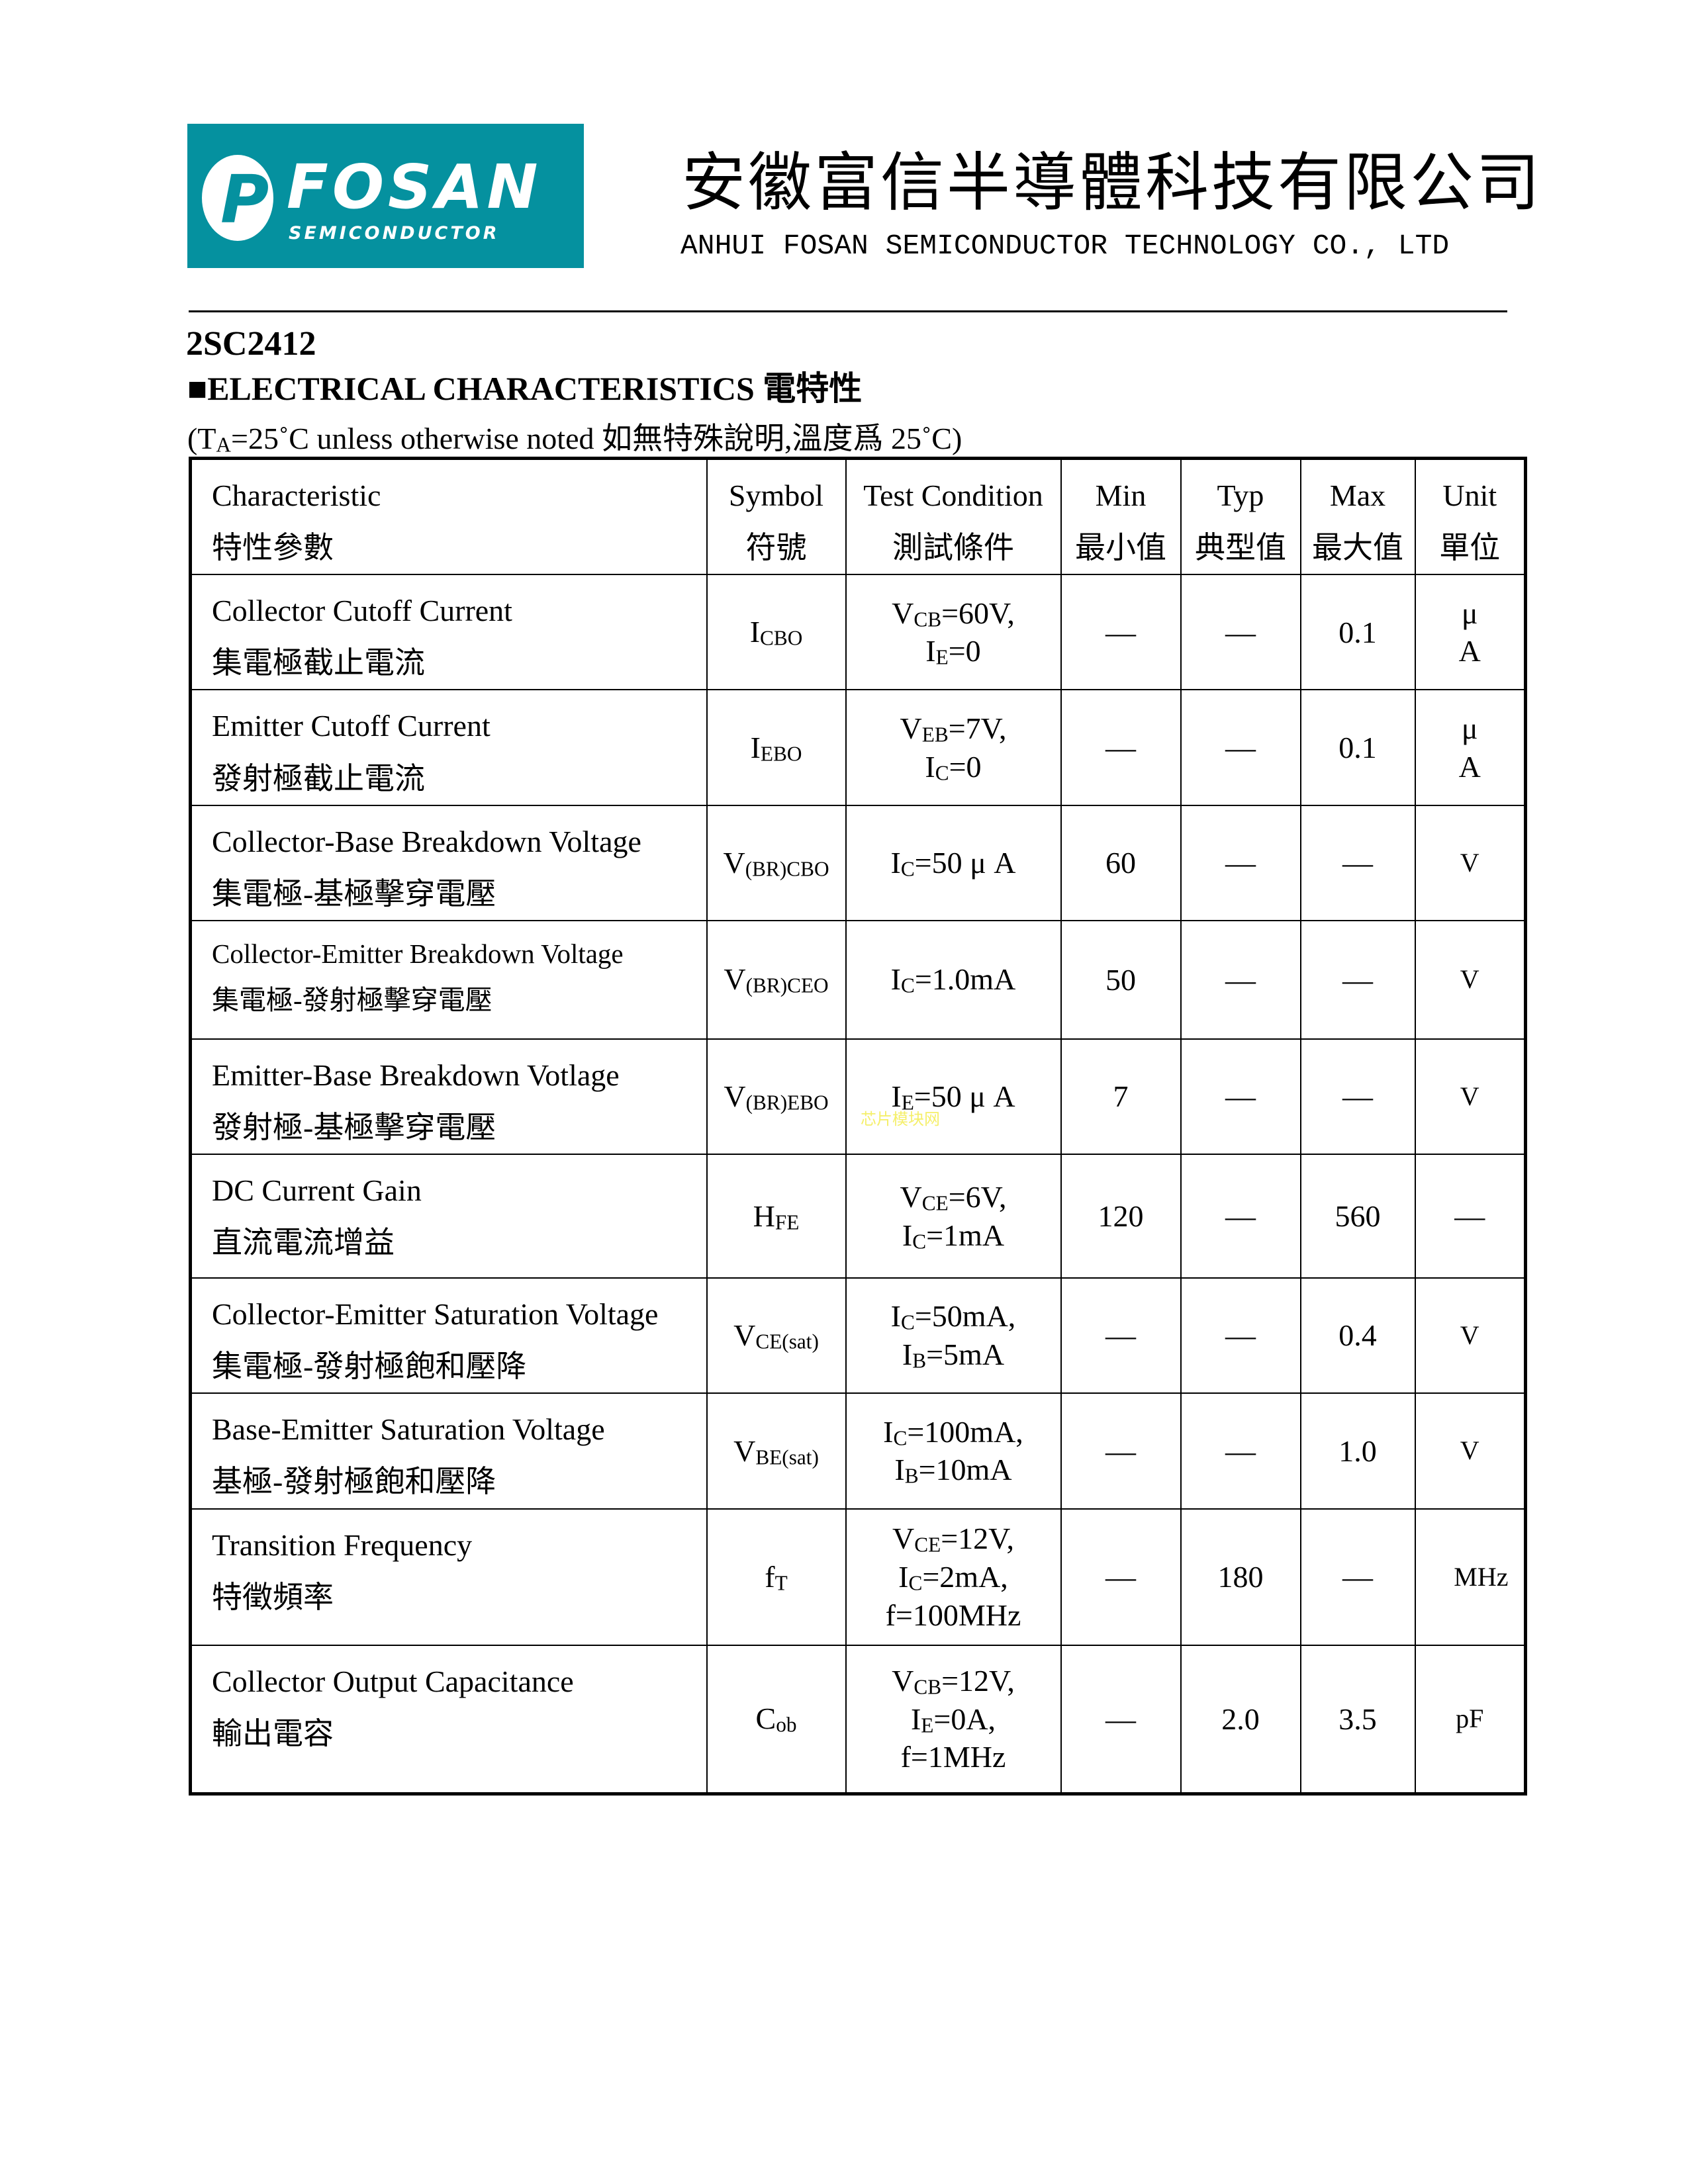 This screenshot has width=1688, height=2184. I want to click on header-en: Characteristic, so click(296, 495).